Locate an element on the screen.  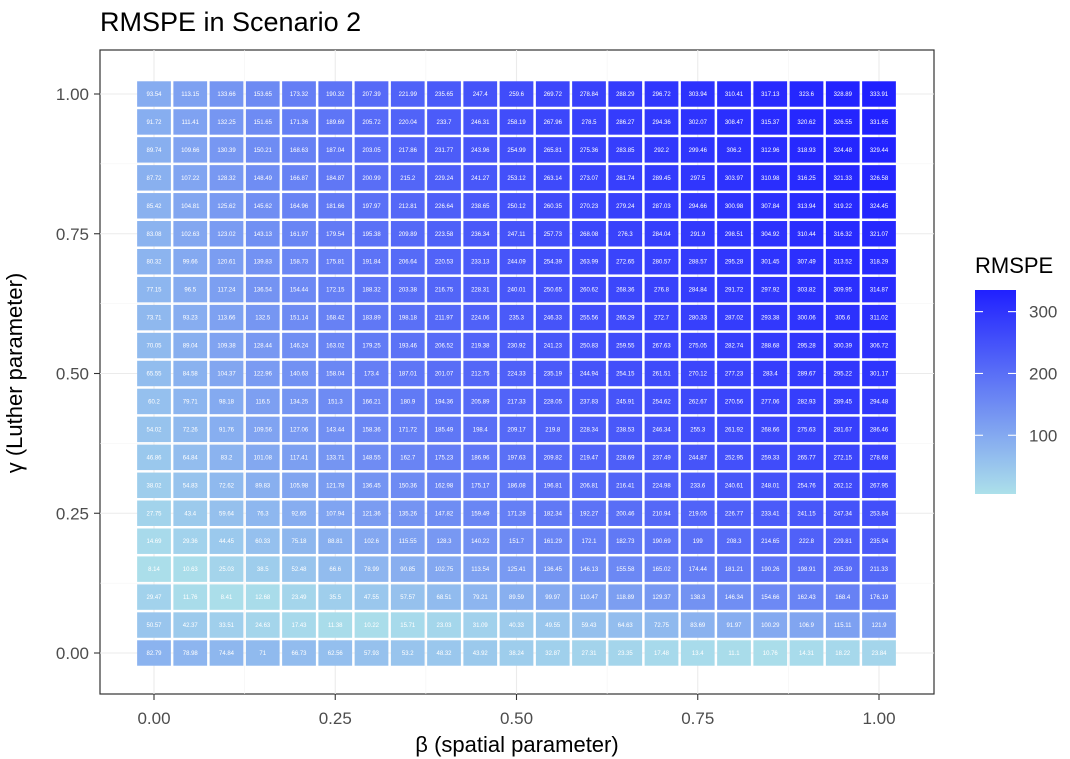
y-tick-label: 0.50 is located at coordinates (72, 374).